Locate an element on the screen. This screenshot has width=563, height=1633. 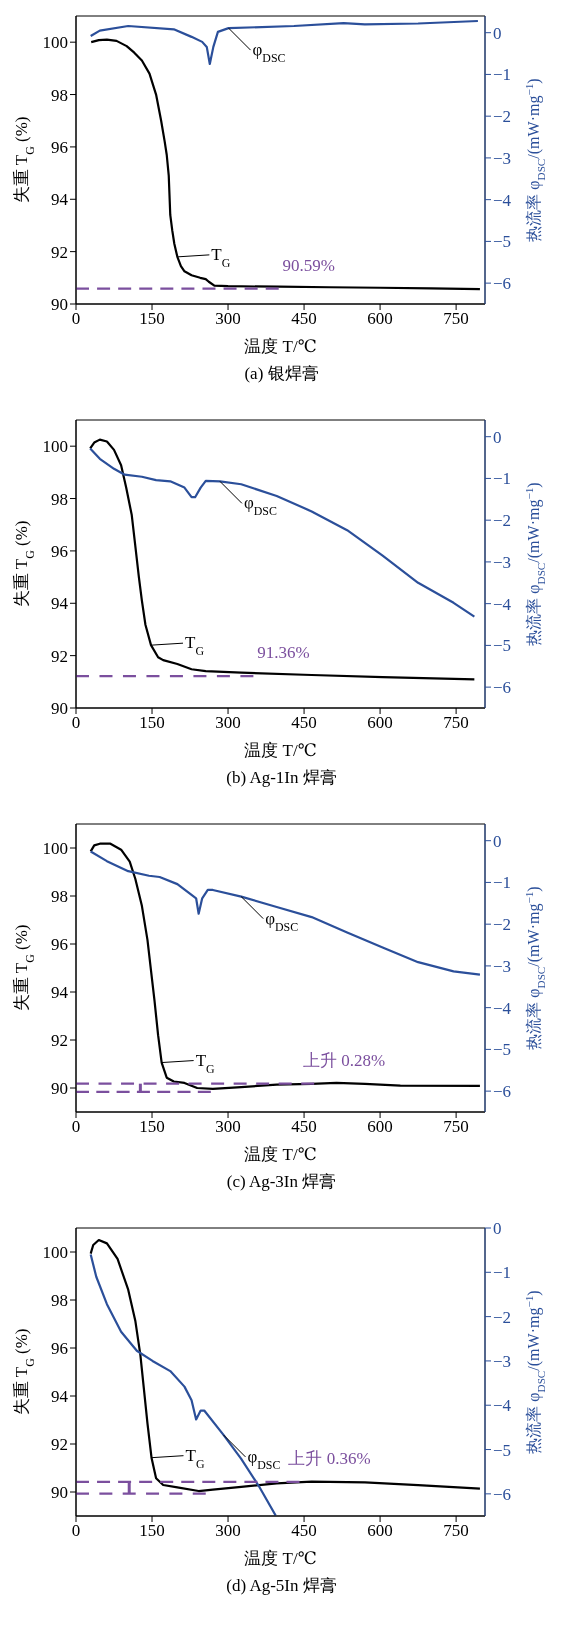
text: (d) Ag-5In 焊膏 is located at coordinates (281, 1586).